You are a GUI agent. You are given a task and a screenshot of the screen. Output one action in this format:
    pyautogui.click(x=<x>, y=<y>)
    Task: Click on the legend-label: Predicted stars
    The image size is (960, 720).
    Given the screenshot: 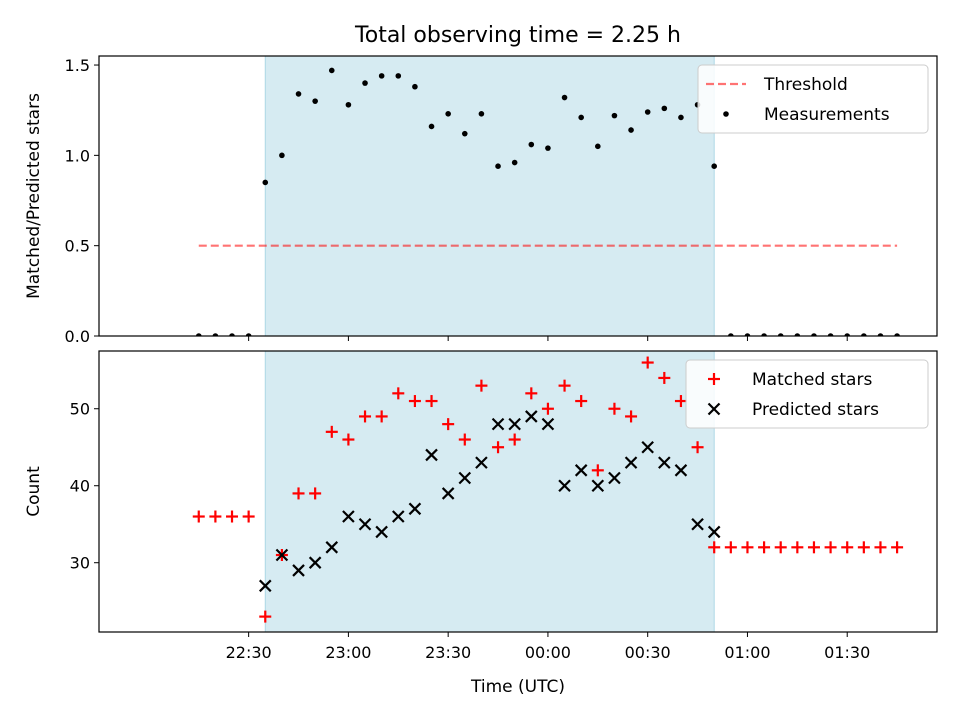 What is the action you would take?
    pyautogui.click(x=815, y=410)
    